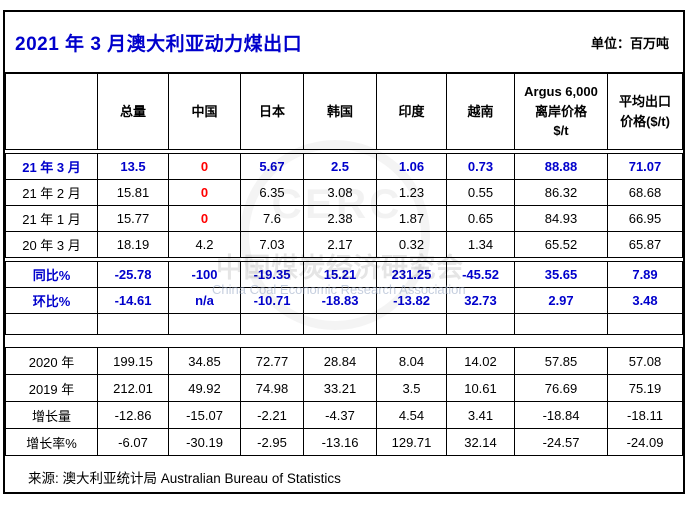 The height and width of the screenshot is (505, 691). Describe the element at coordinates (272, 442) in the screenshot. I see `cell: -2.95` at that location.